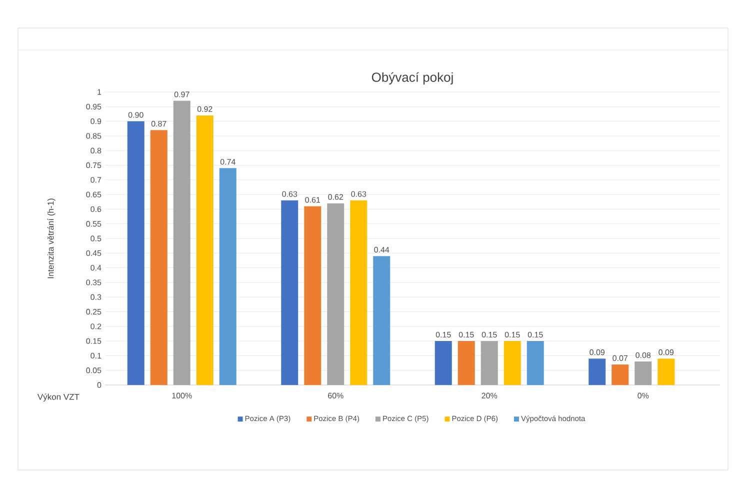  I want to click on x-tick-label: 100%, so click(182, 395).